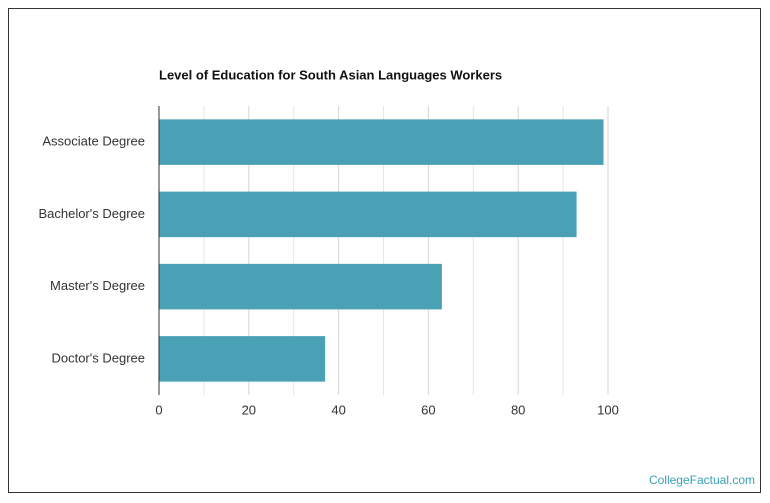  What do you see at coordinates (608, 409) in the screenshot?
I see `x-tick-label: 100` at bounding box center [608, 409].